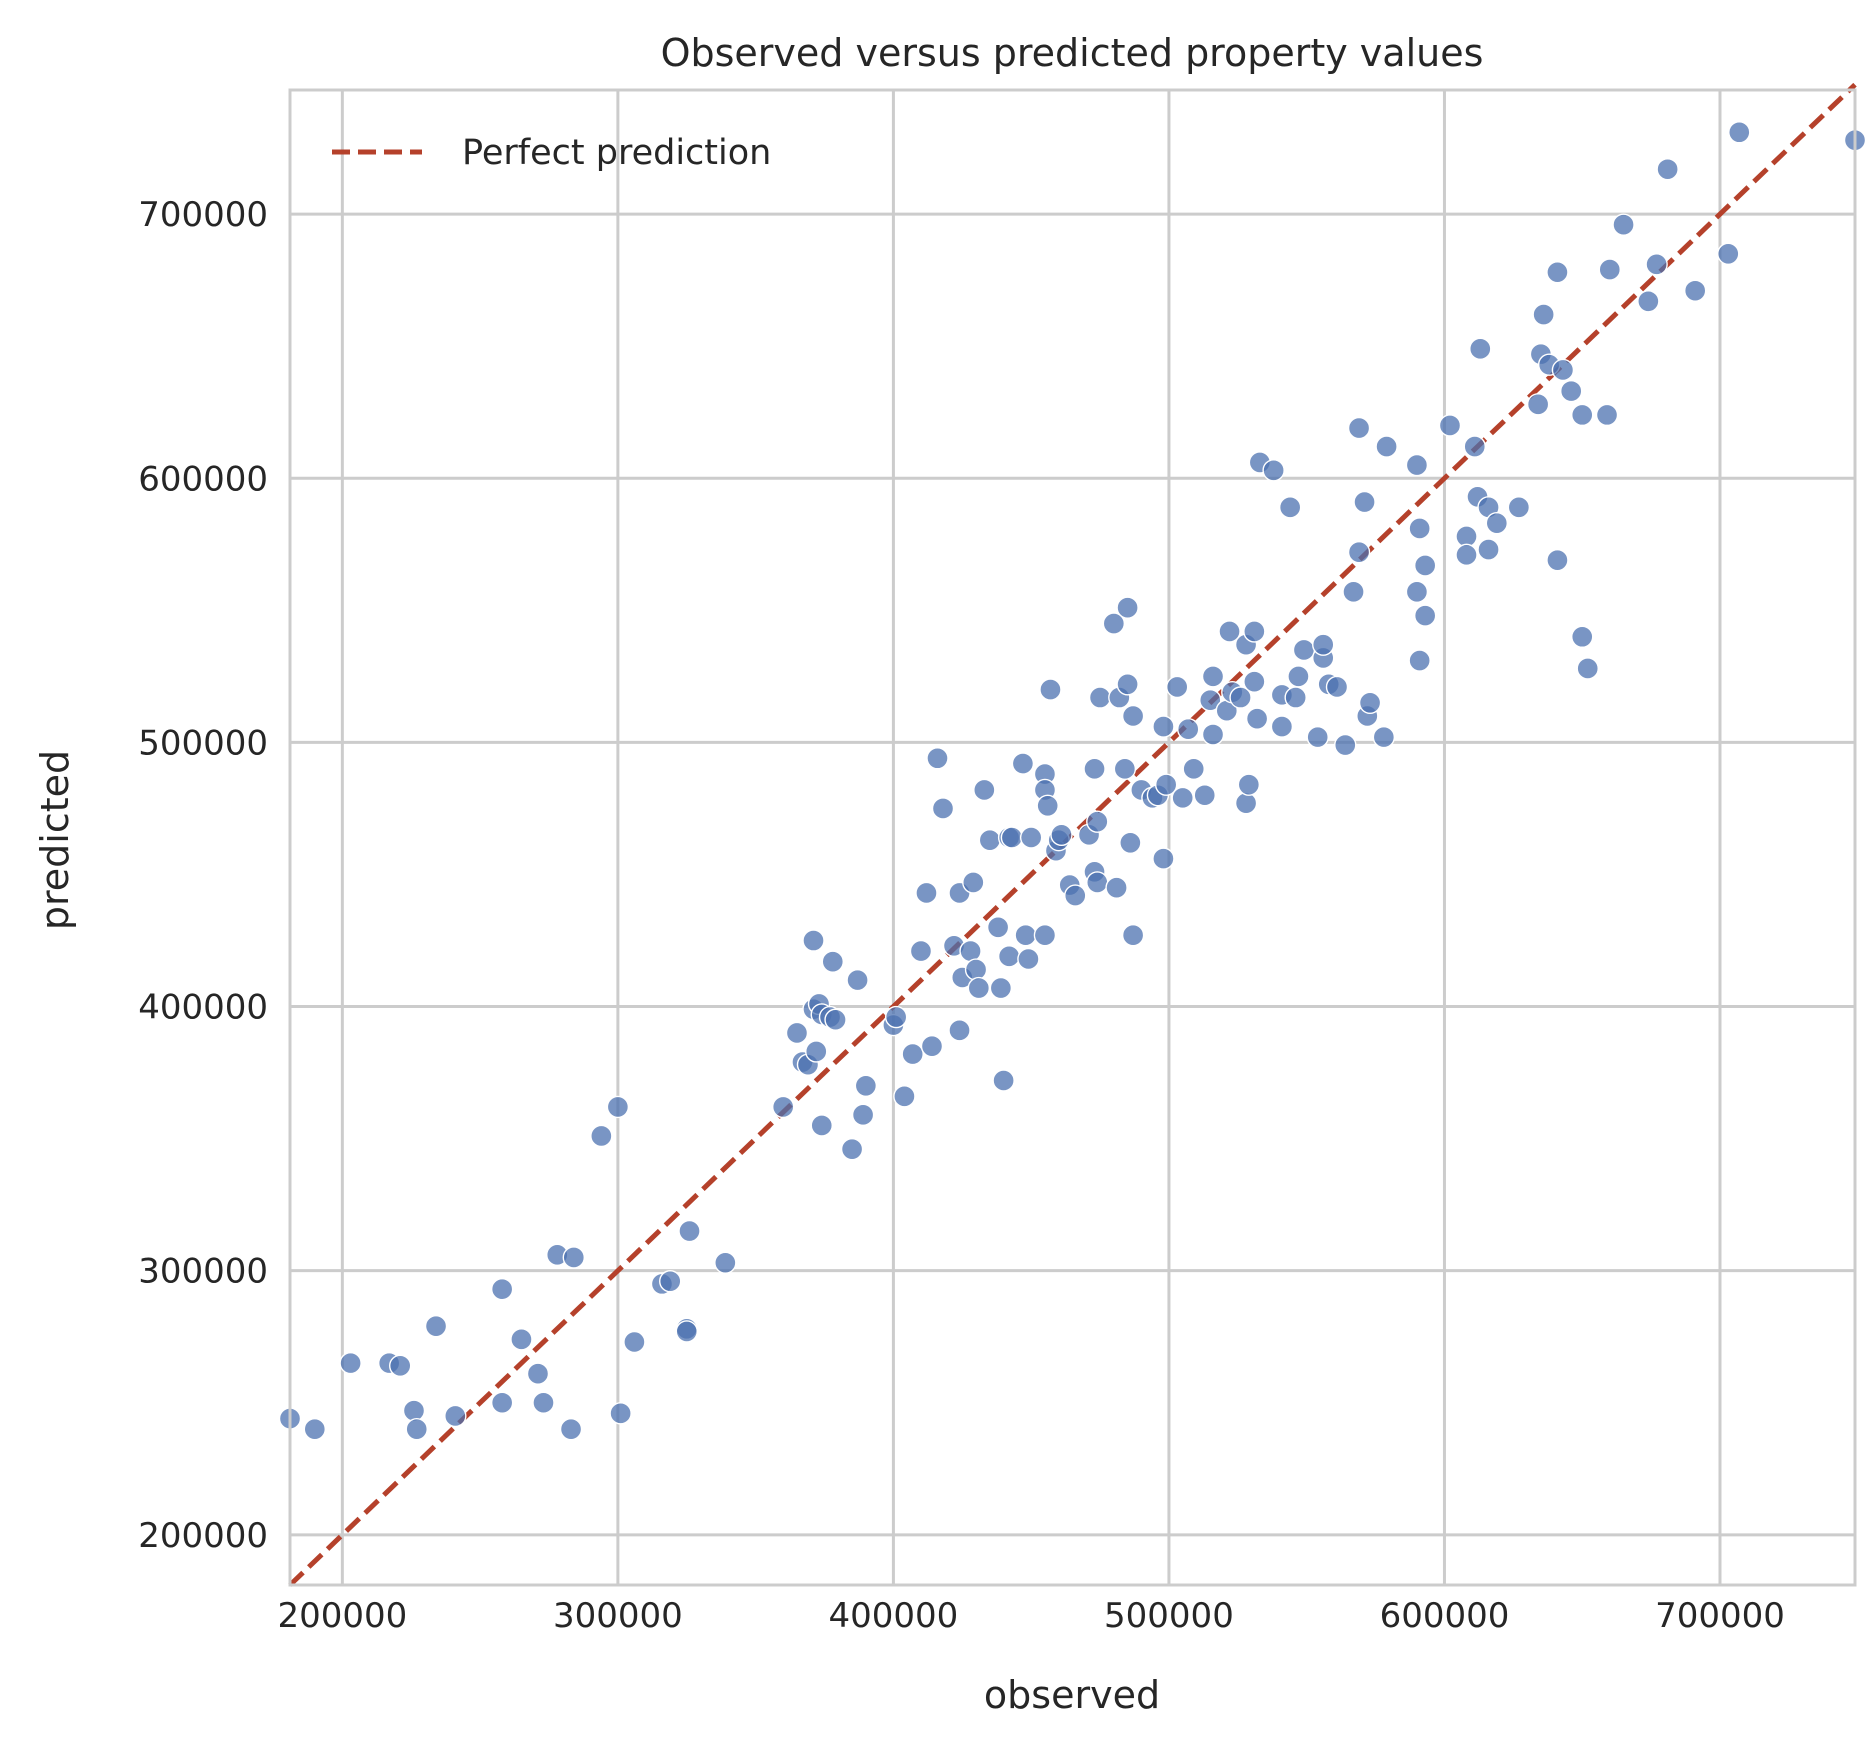 The image size is (1875, 1752). I want to click on y-tick-label: 500000, so click(203, 743).